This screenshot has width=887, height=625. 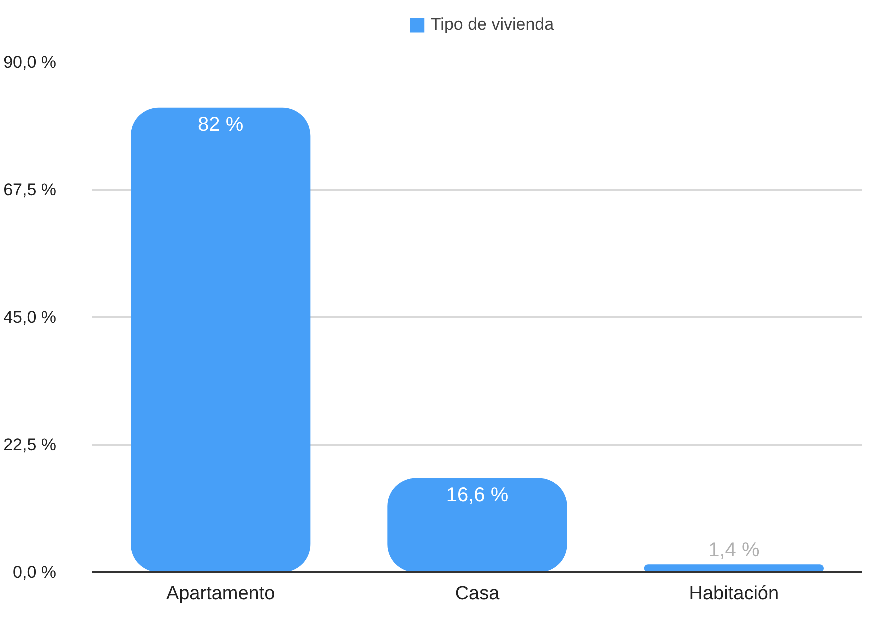 I want to click on y-tick-label: 22,5 %, so click(x=30, y=445).